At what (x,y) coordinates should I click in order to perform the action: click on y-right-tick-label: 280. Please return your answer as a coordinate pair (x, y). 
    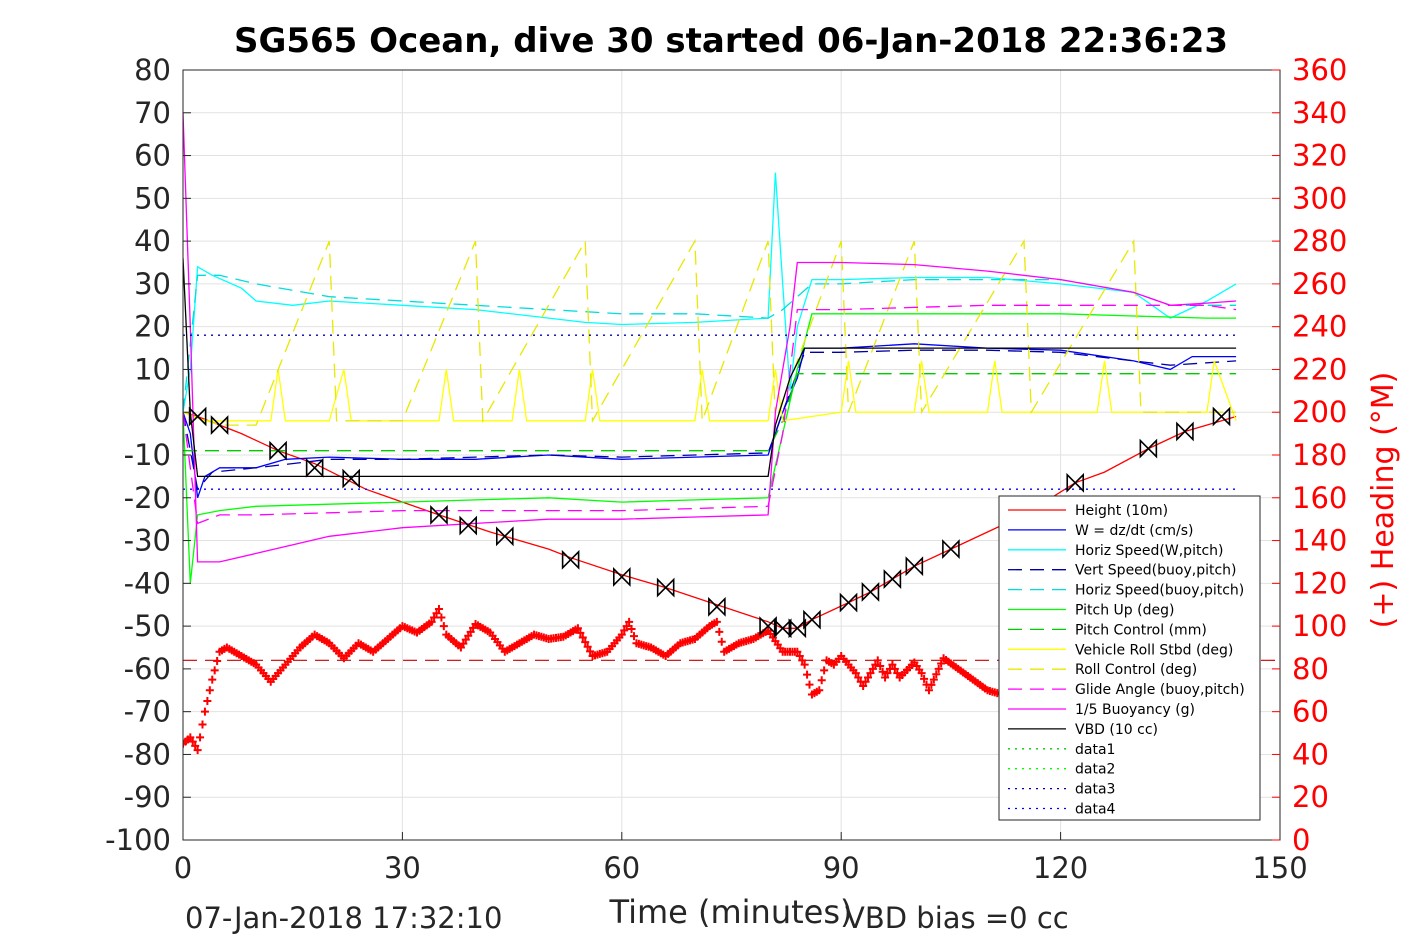
    Looking at the image, I should click on (1319, 241).